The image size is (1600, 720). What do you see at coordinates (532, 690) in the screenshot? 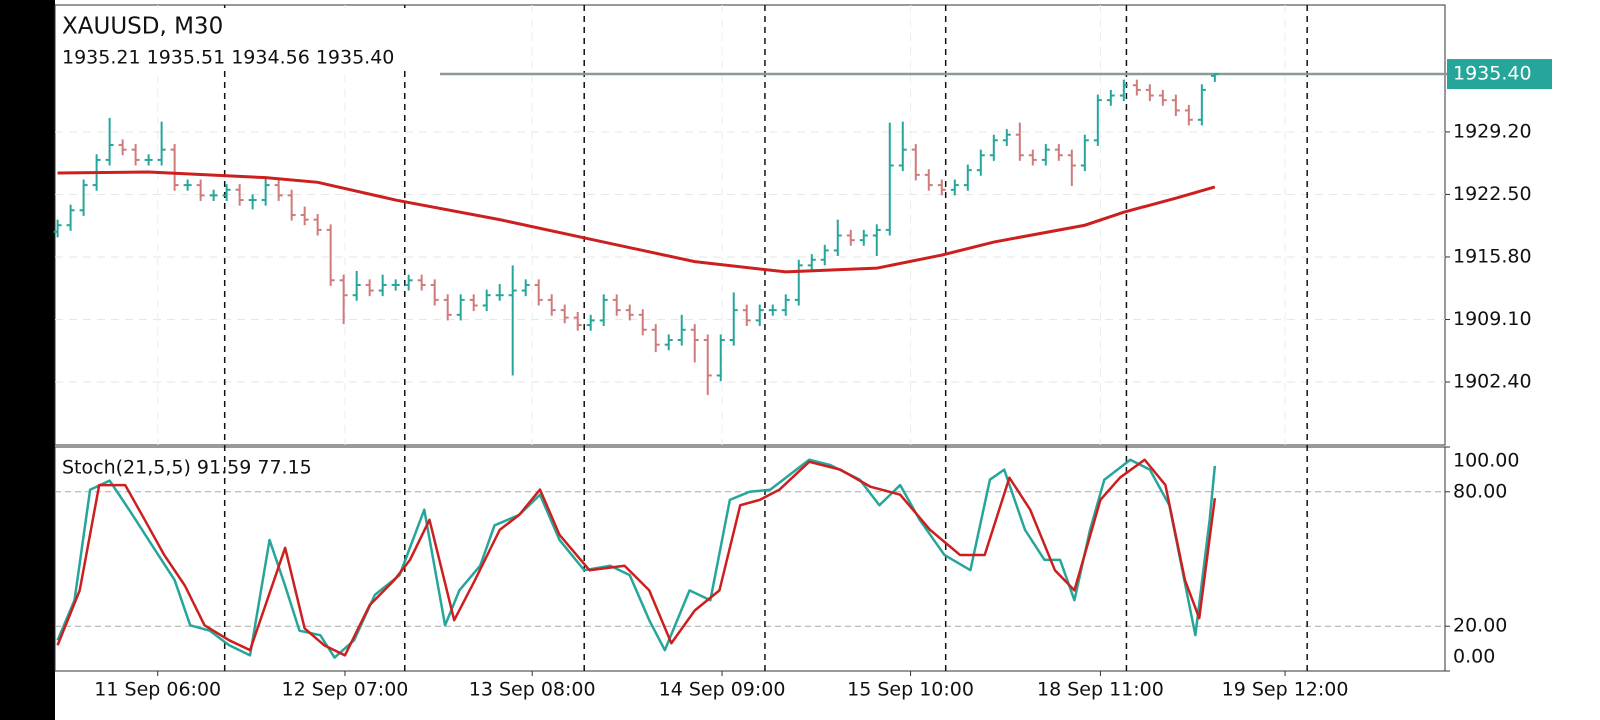
I see `x-tick-label: 13 Sep 08:00` at bounding box center [532, 690].